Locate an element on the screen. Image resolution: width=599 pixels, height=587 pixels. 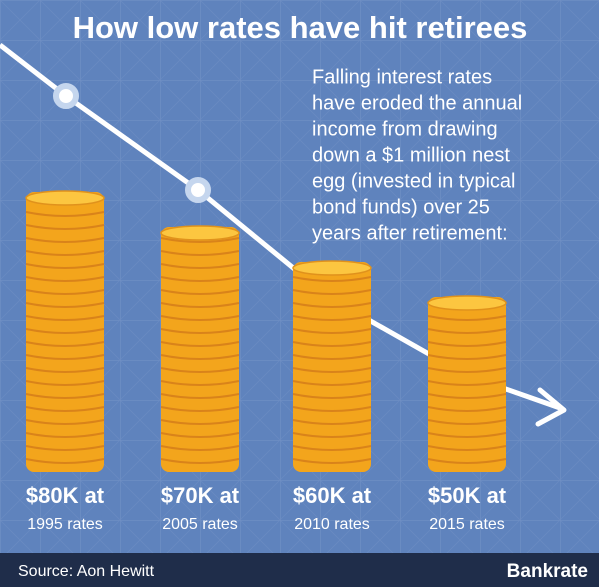
category-label: 2005 rates is located at coordinates (200, 524).